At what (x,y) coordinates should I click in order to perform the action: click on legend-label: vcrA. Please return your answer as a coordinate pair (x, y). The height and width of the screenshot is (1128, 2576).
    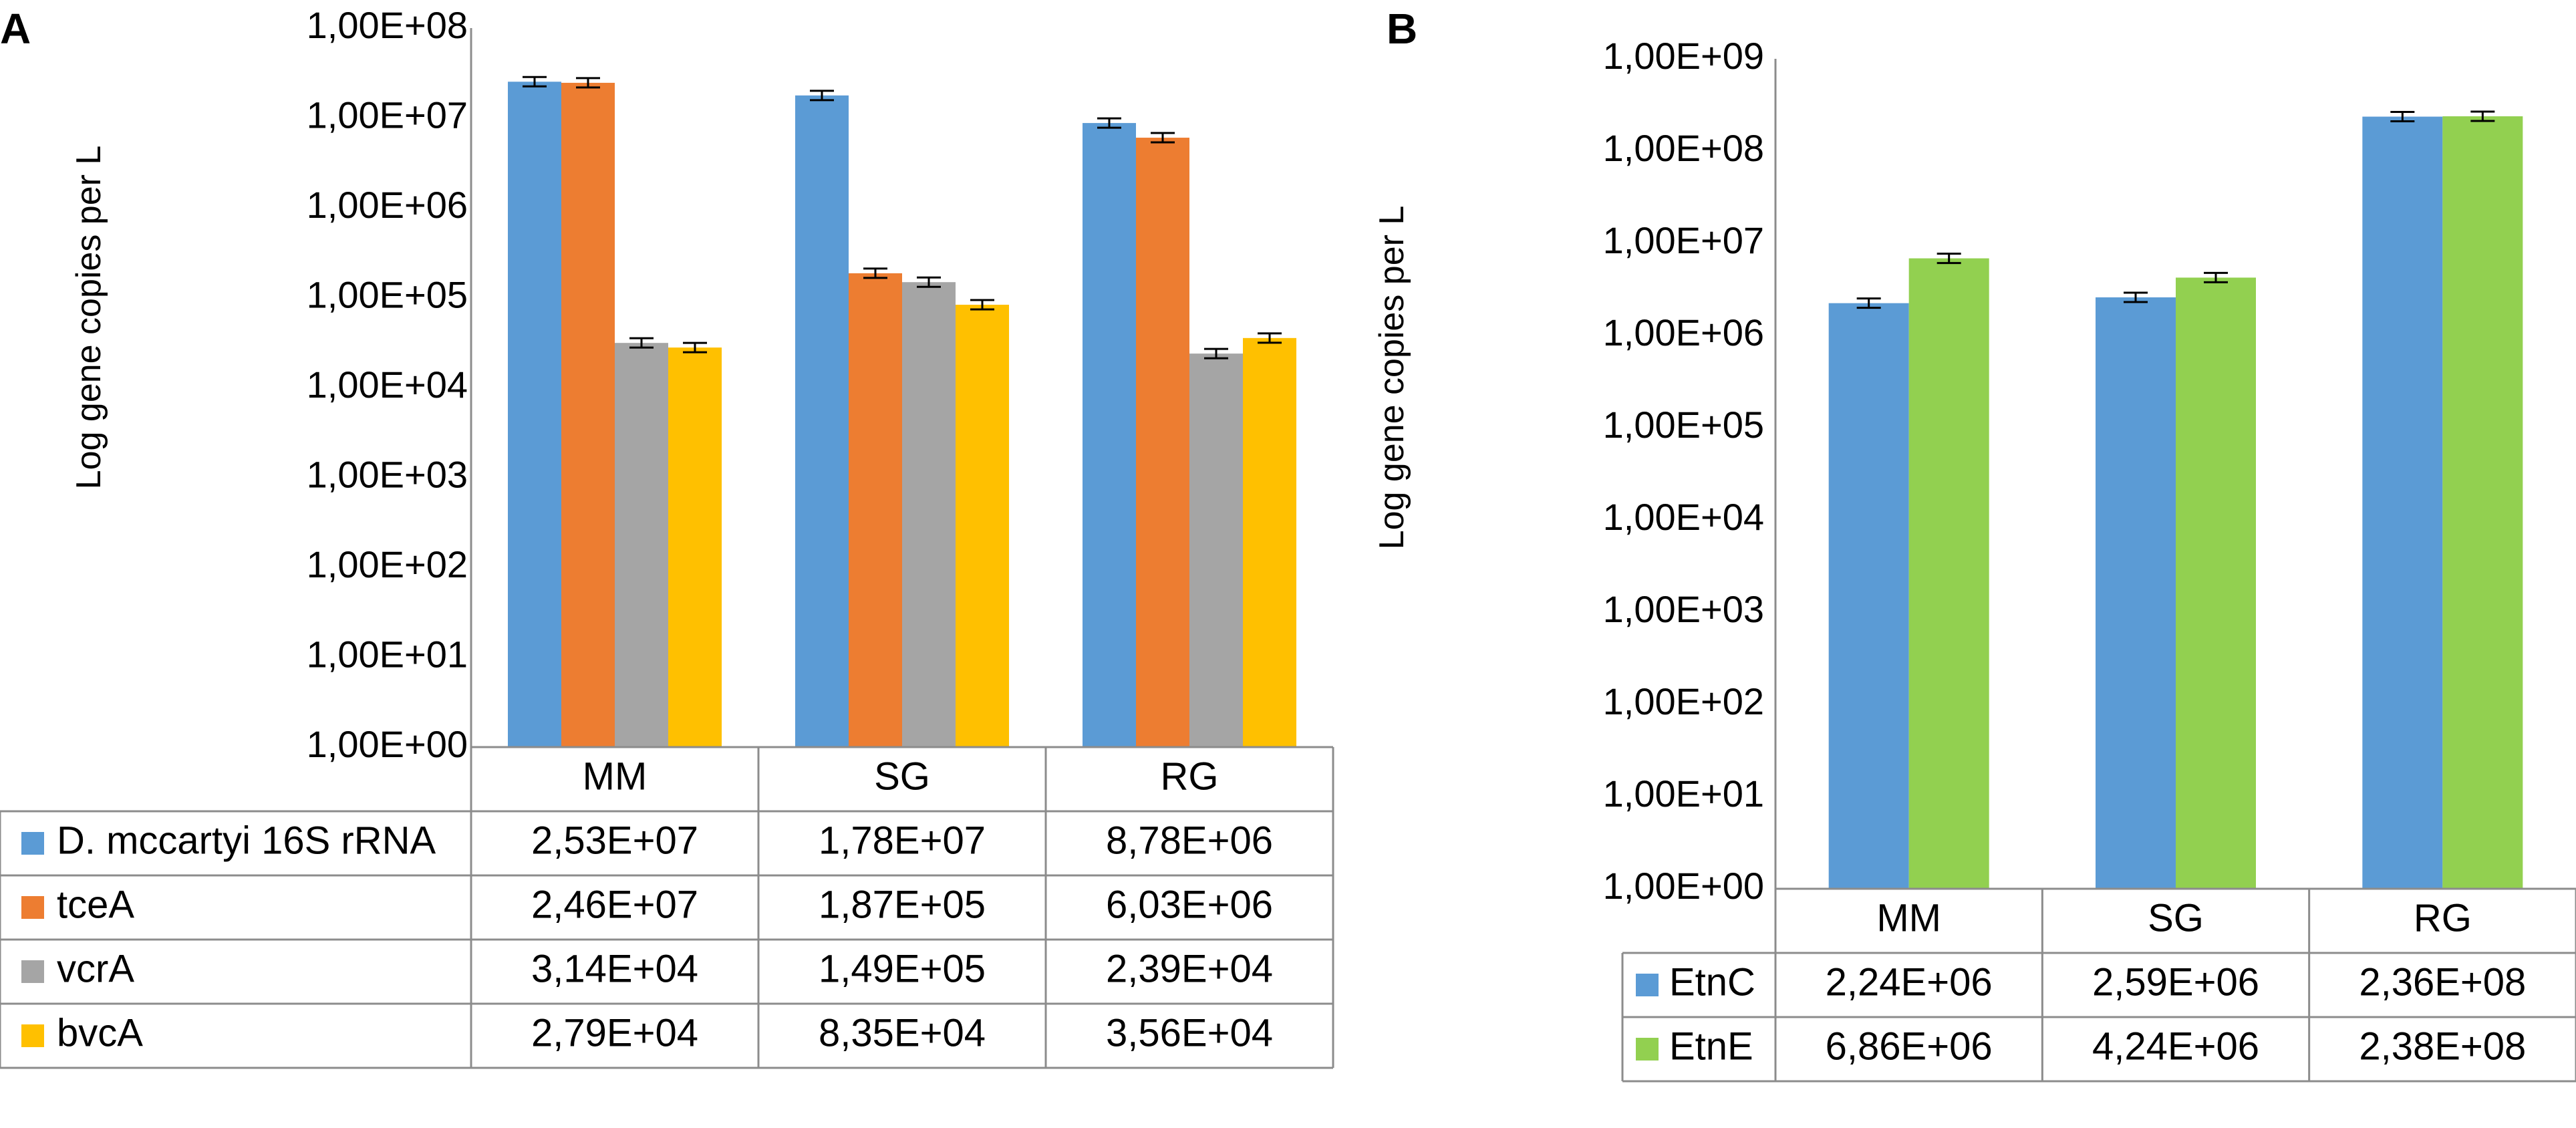
    Looking at the image, I should click on (95, 968).